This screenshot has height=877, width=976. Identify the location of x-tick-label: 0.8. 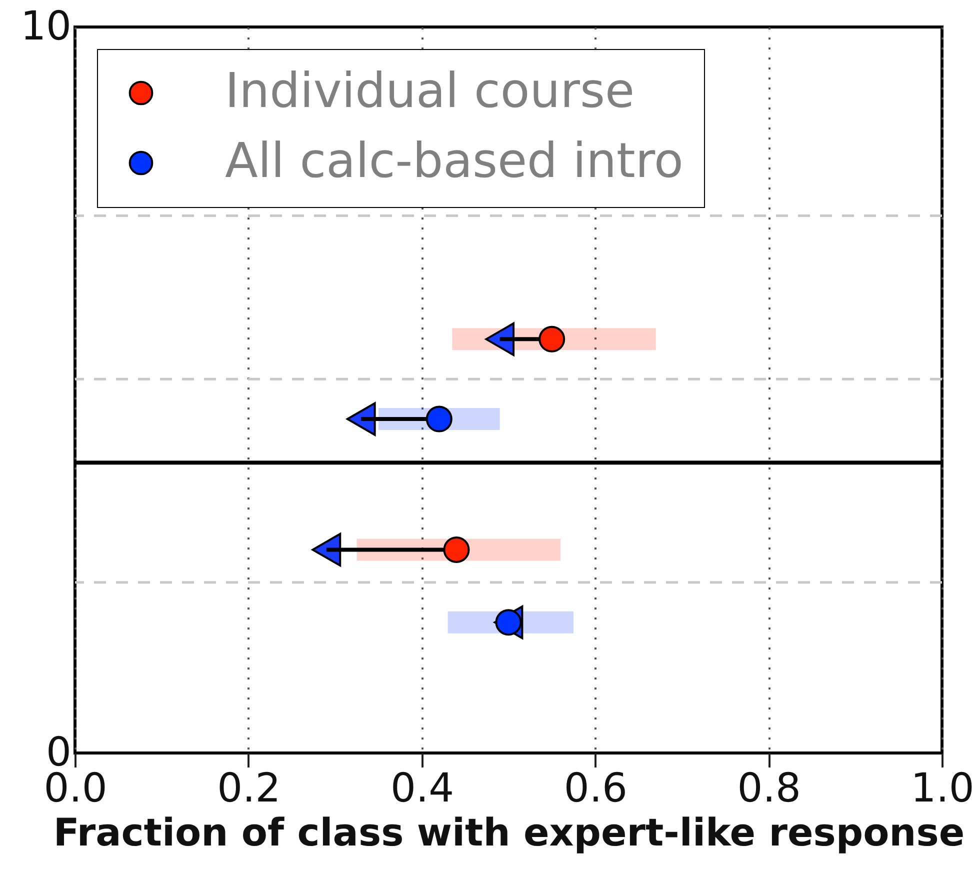
(769, 789).